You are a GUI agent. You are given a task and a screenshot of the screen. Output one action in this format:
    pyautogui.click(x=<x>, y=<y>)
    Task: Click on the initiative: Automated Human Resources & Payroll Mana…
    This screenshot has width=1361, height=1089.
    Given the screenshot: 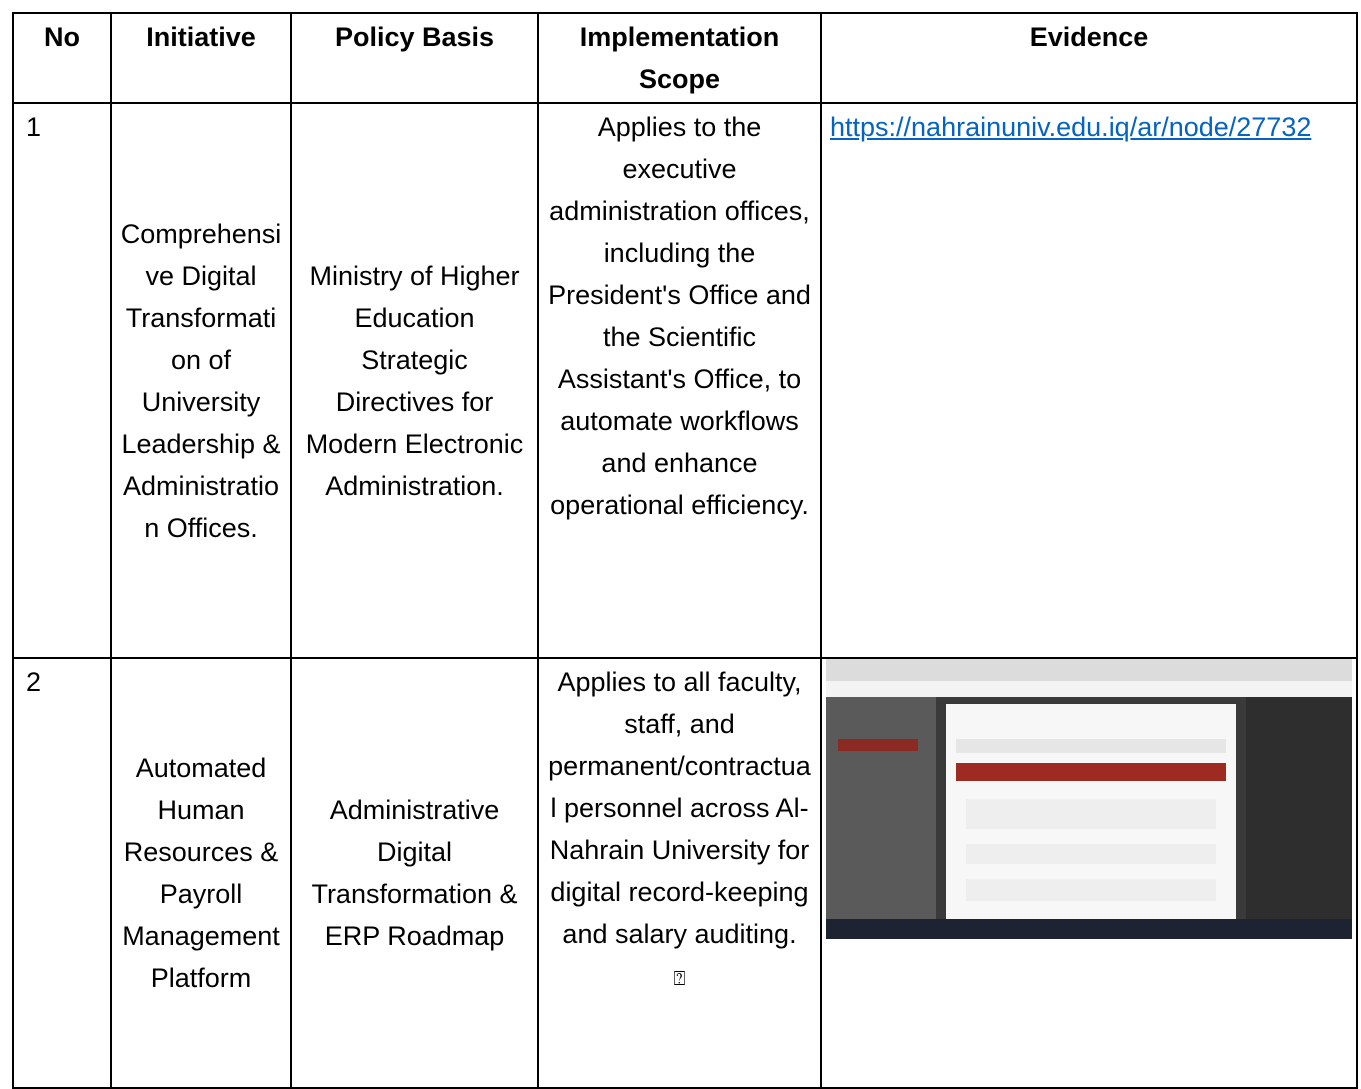 What is the action you would take?
    pyautogui.click(x=201, y=873)
    